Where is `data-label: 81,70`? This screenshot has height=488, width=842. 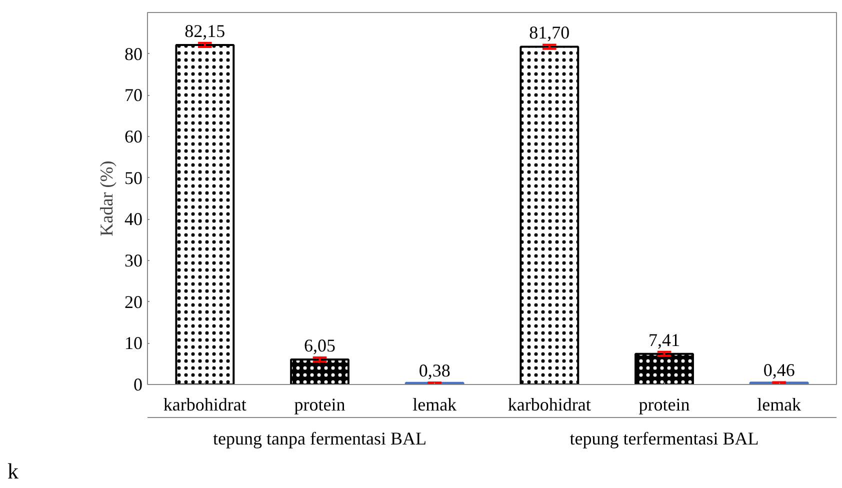
data-label: 81,70 is located at coordinates (549, 32).